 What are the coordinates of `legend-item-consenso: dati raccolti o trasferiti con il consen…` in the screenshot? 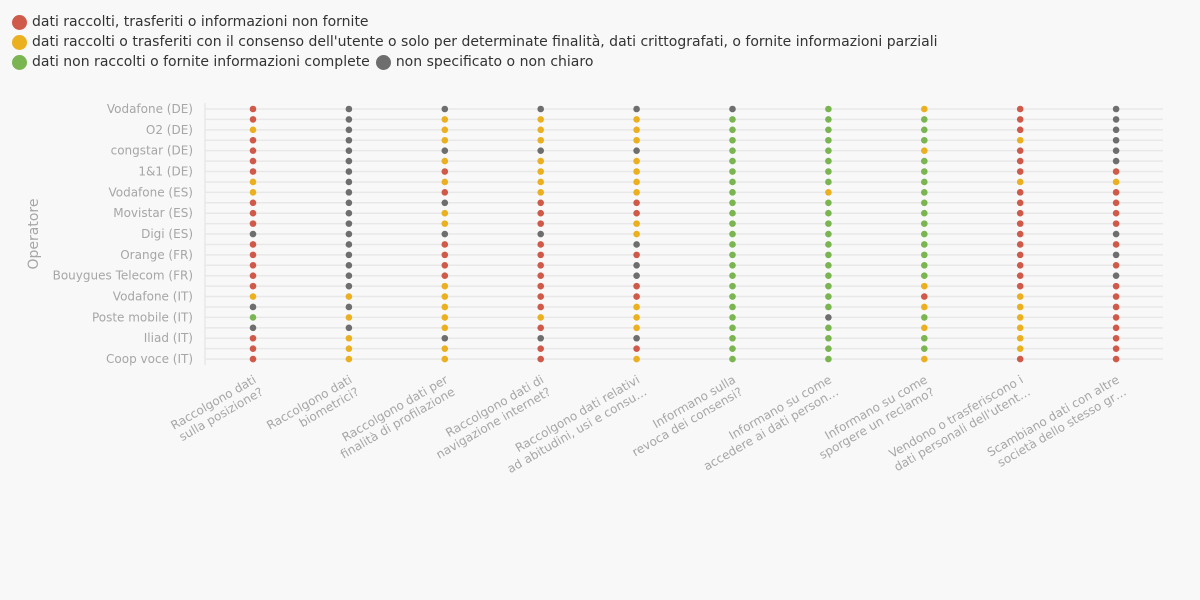 It's located at (475, 42).